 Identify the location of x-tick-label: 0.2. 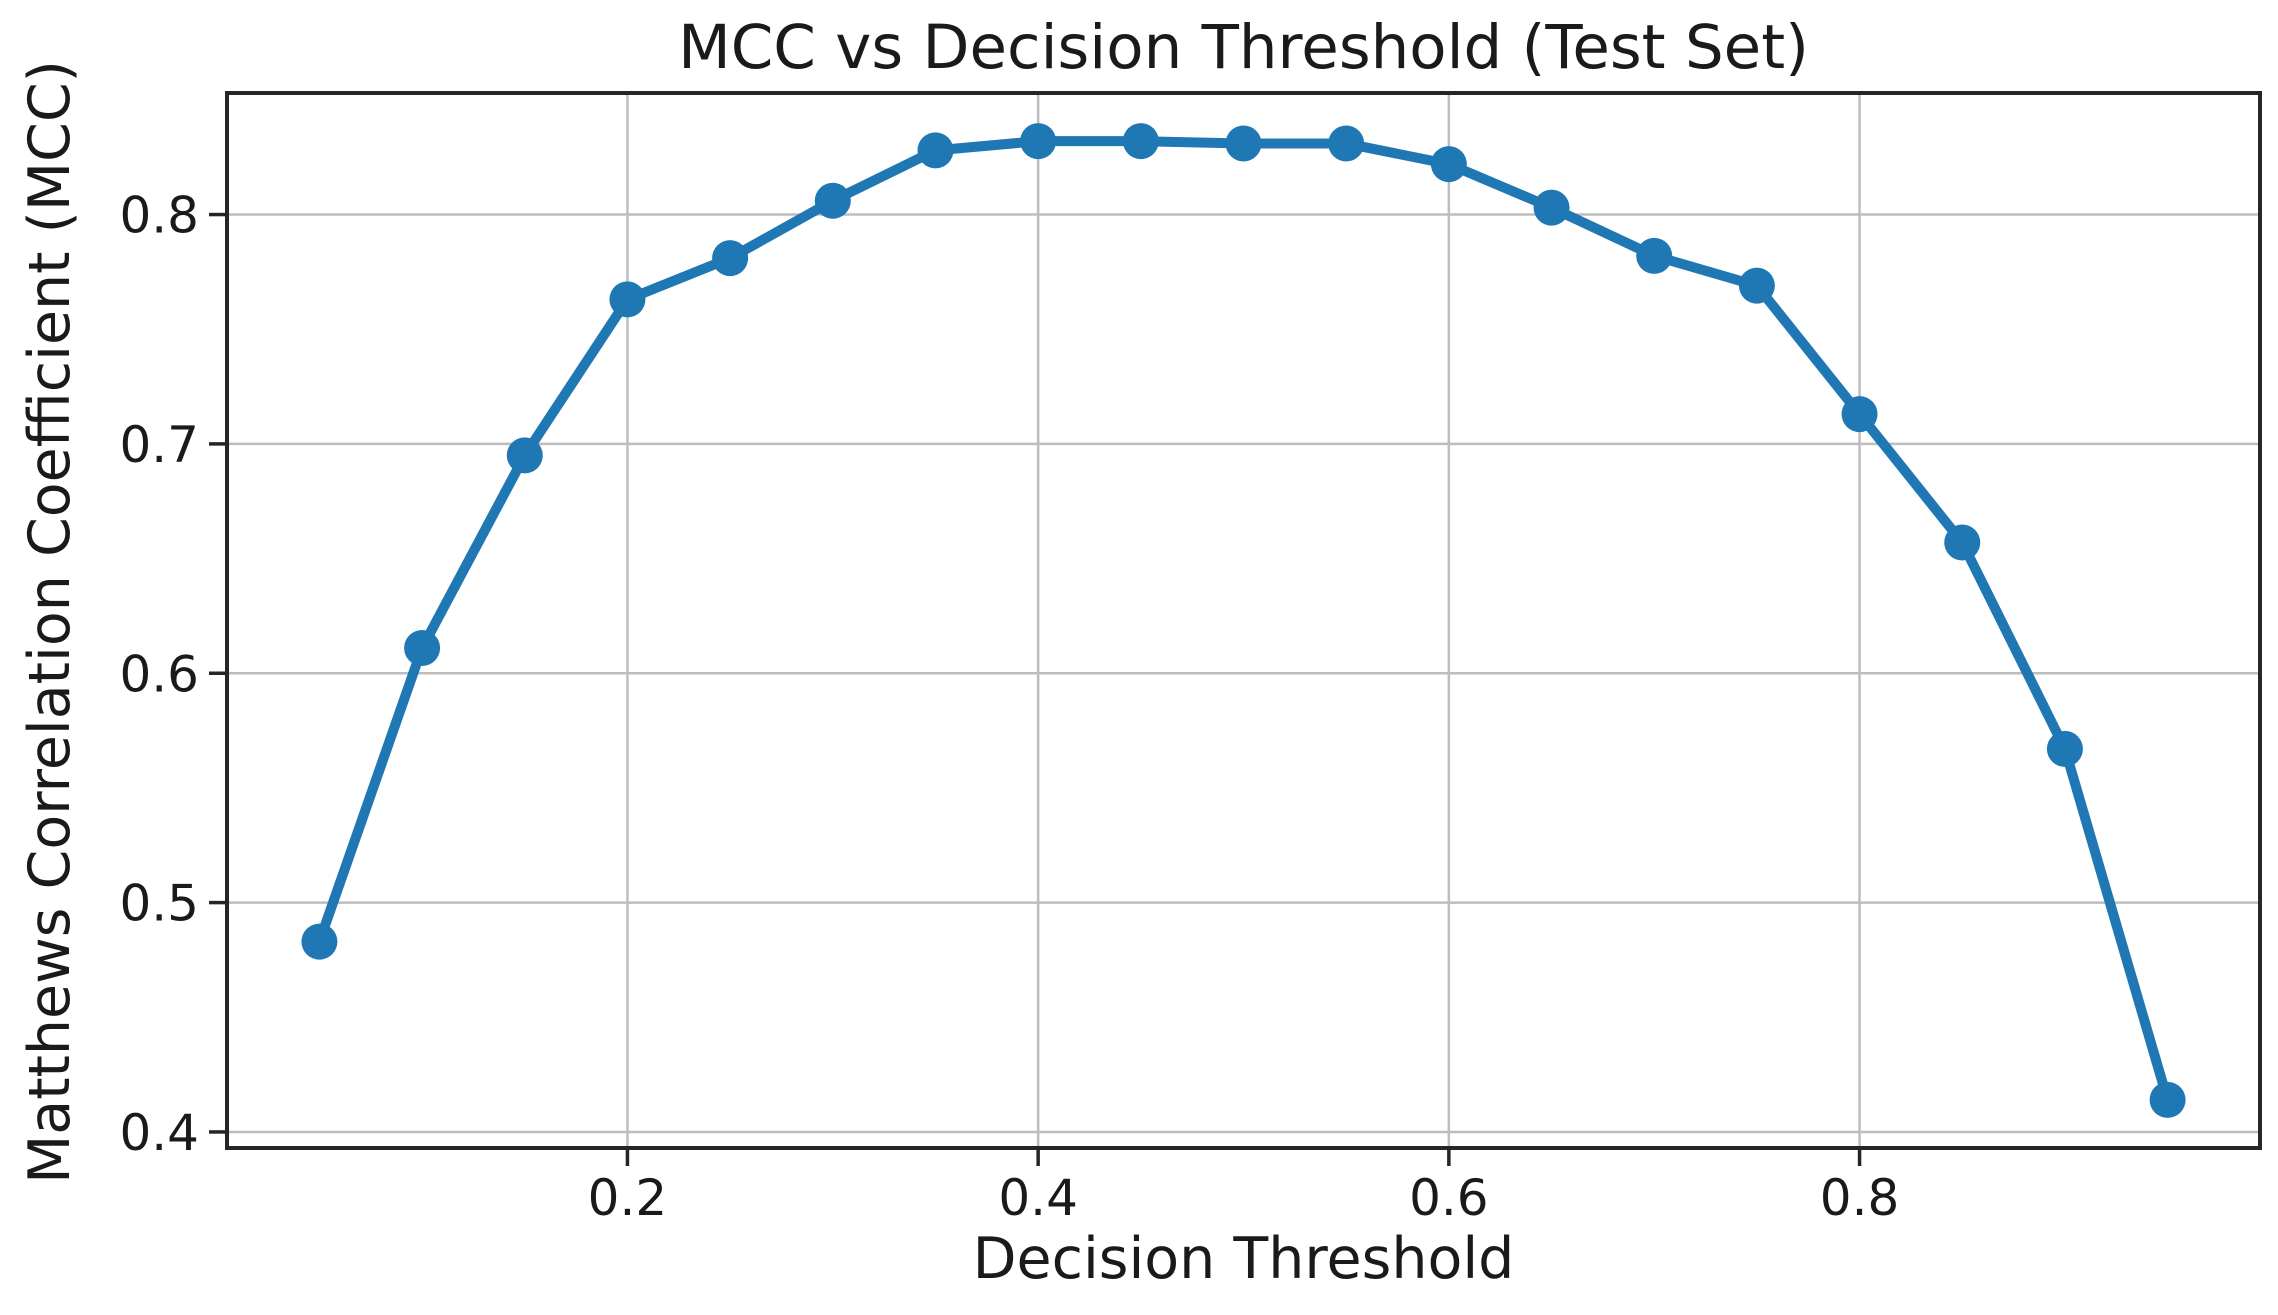
(628, 1198).